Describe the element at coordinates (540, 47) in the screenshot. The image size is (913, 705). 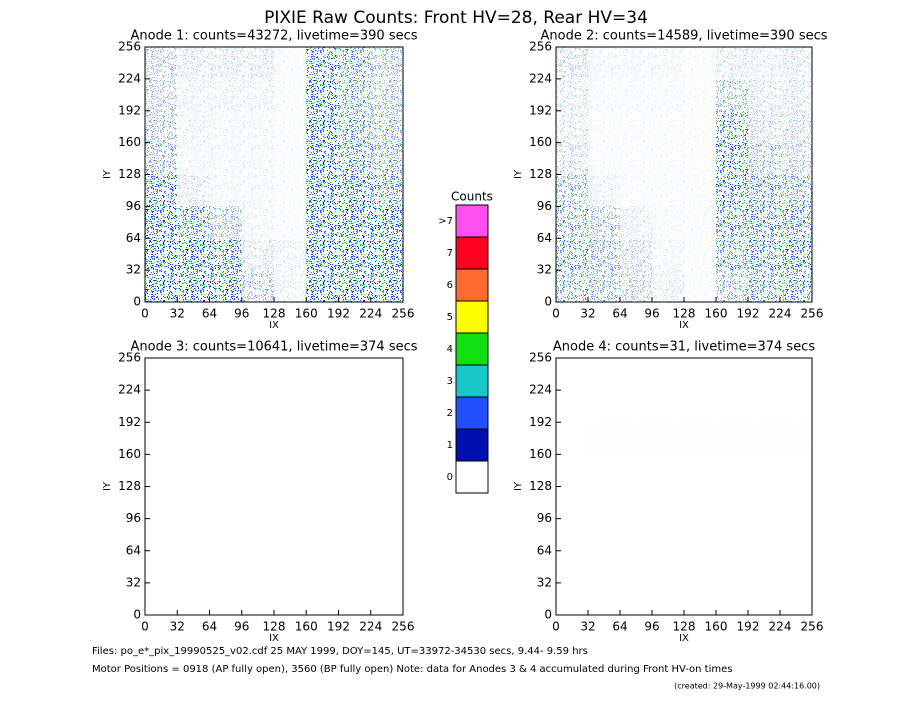
I see `y-tick-label: 256` at that location.